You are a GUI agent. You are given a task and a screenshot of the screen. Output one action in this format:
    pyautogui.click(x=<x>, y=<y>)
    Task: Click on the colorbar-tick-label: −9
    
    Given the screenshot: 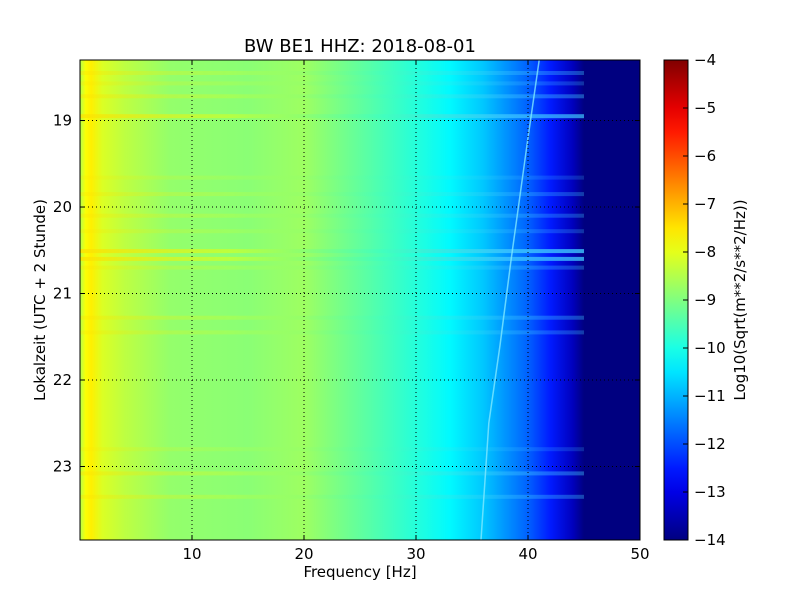 What is the action you would take?
    pyautogui.click(x=705, y=300)
    